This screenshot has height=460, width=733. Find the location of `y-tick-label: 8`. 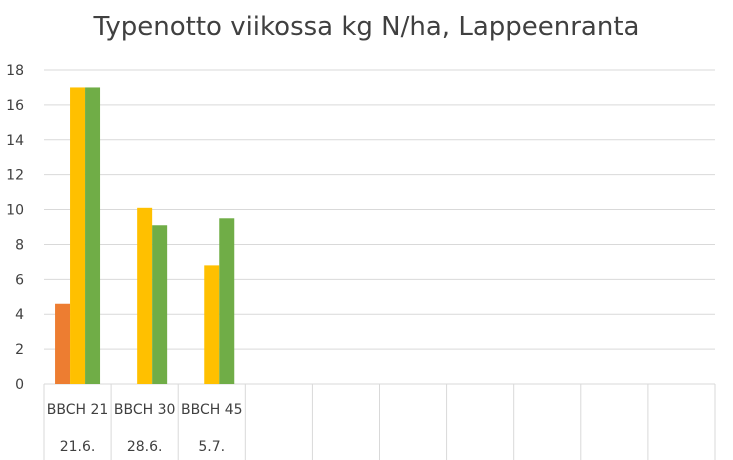

y-tick-label: 8 is located at coordinates (19, 245).